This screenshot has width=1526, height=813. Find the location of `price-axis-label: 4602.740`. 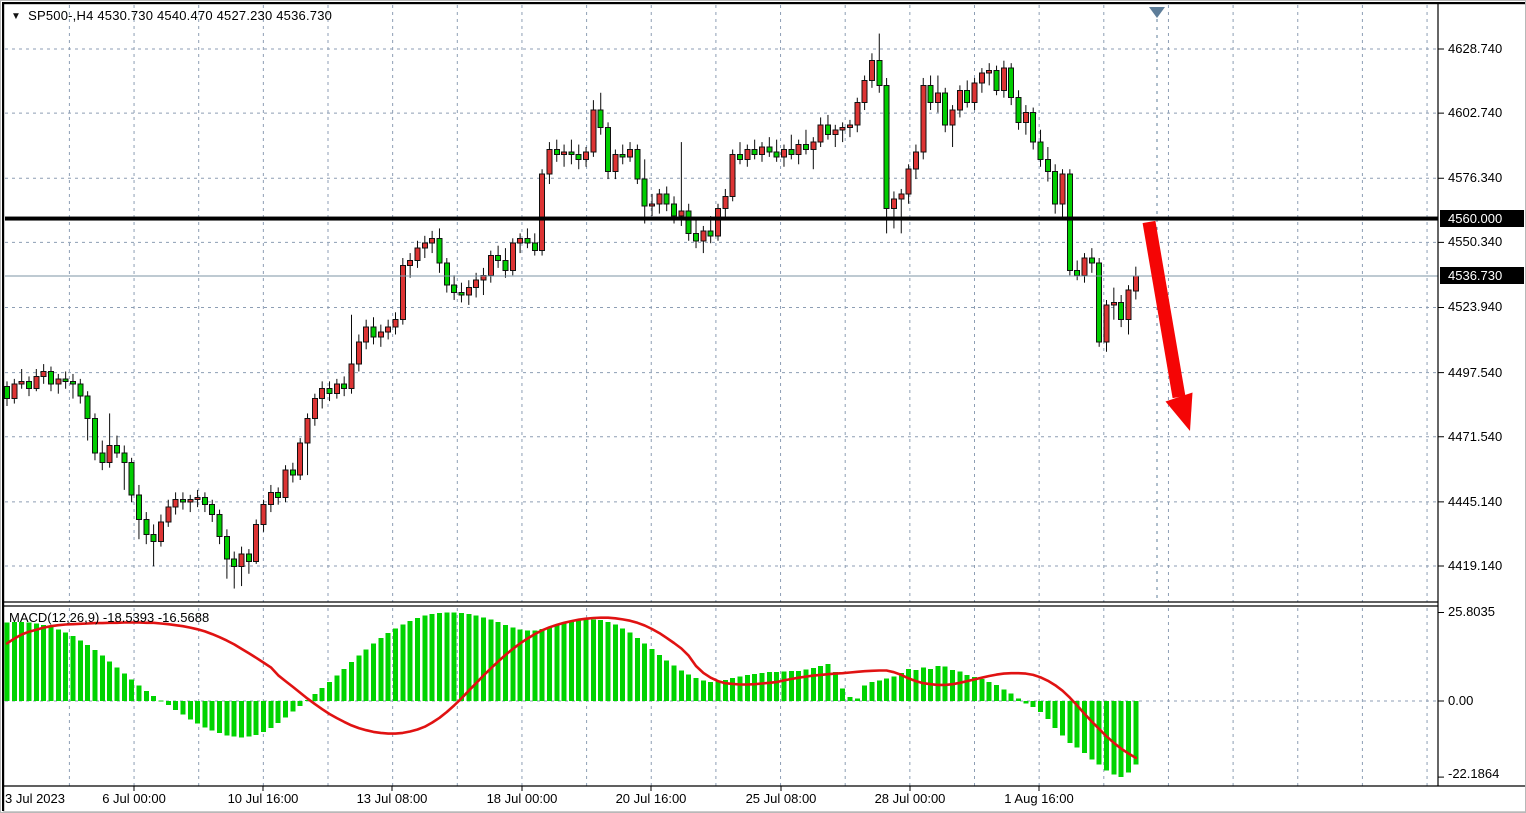

price-axis-label: 4602.740 is located at coordinates (1475, 113).